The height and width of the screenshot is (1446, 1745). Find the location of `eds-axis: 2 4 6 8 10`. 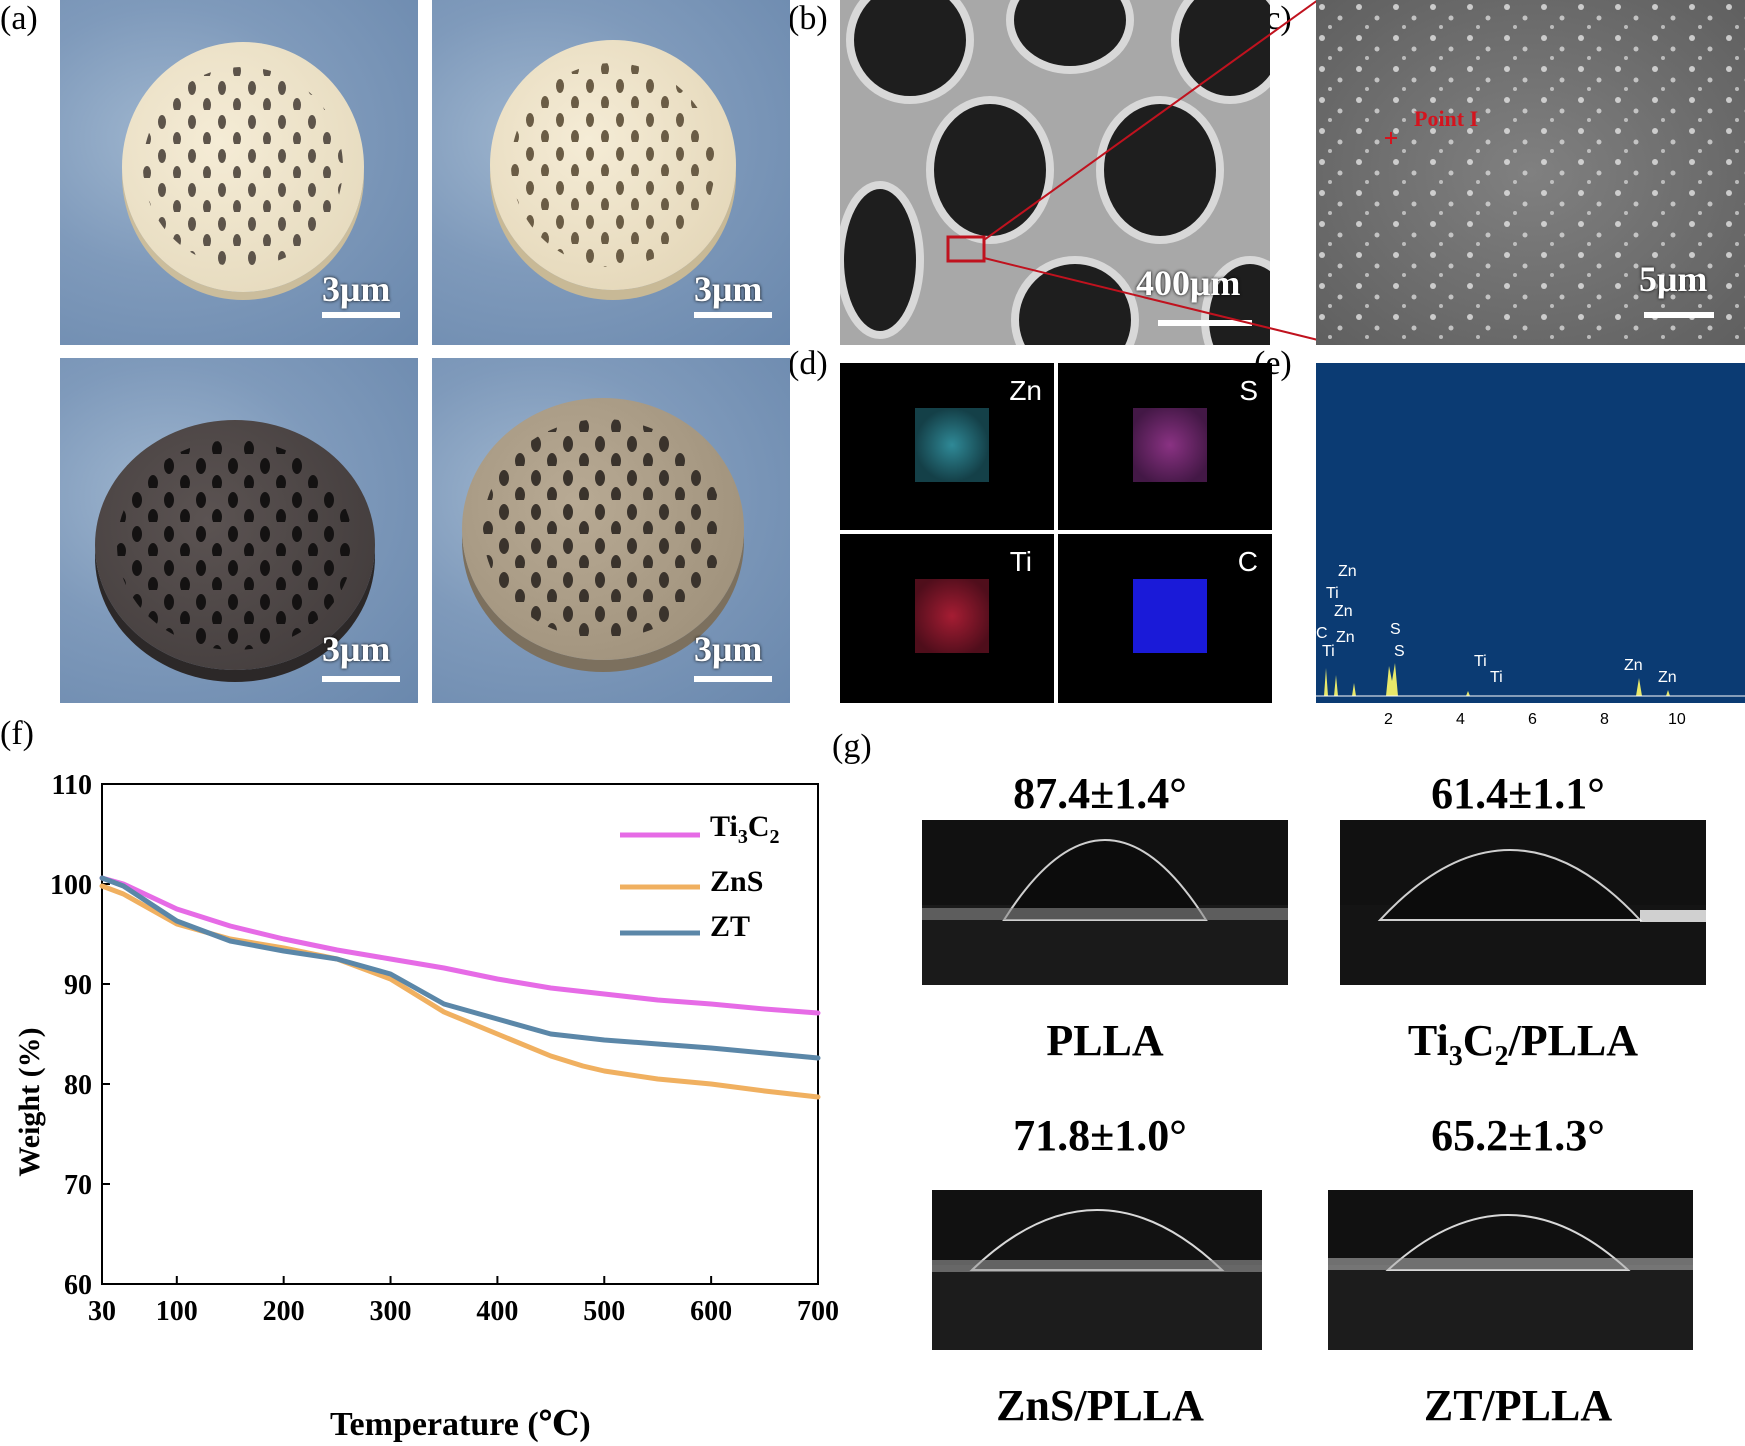

eds-axis: 2 4 6 8 10 is located at coordinates (1530, 716).